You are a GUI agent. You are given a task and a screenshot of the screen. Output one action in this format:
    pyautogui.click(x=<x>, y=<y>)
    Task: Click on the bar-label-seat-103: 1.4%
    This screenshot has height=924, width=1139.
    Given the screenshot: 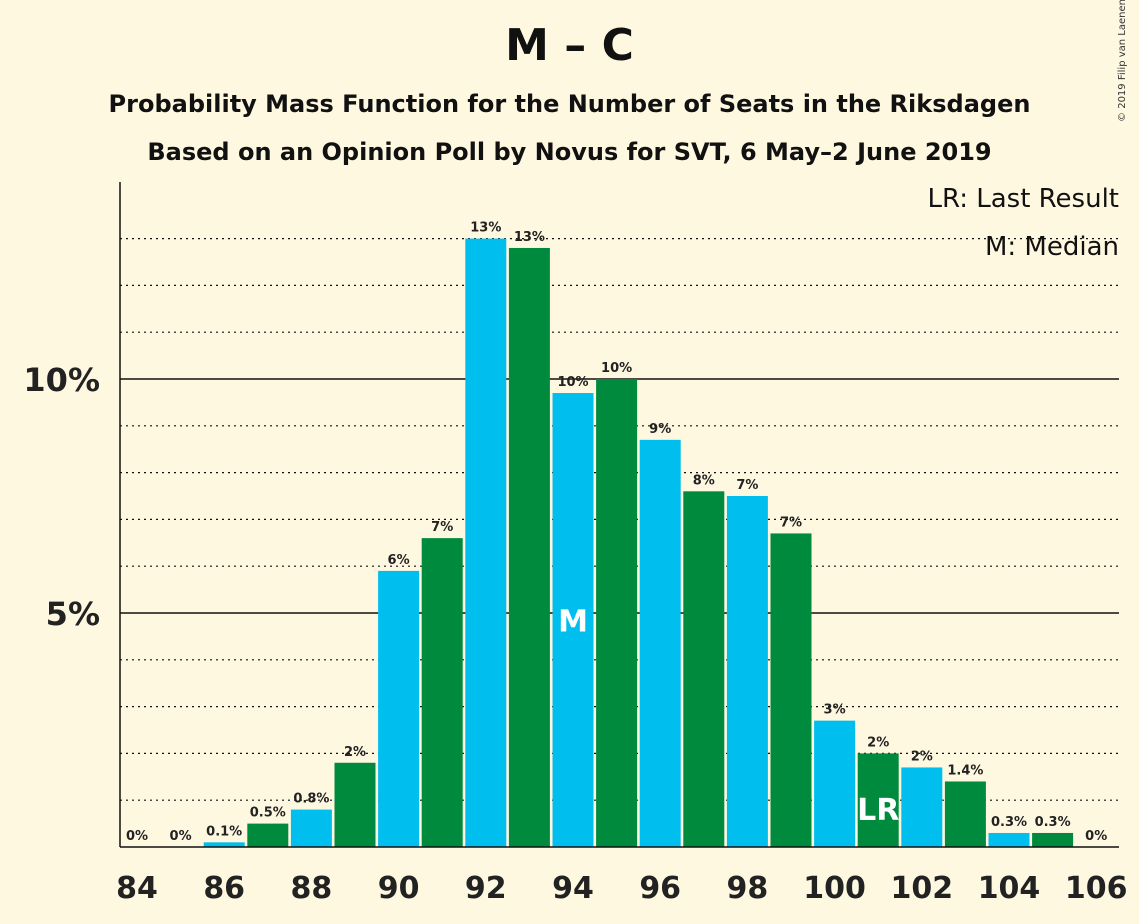 What is the action you would take?
    pyautogui.click(x=965, y=770)
    